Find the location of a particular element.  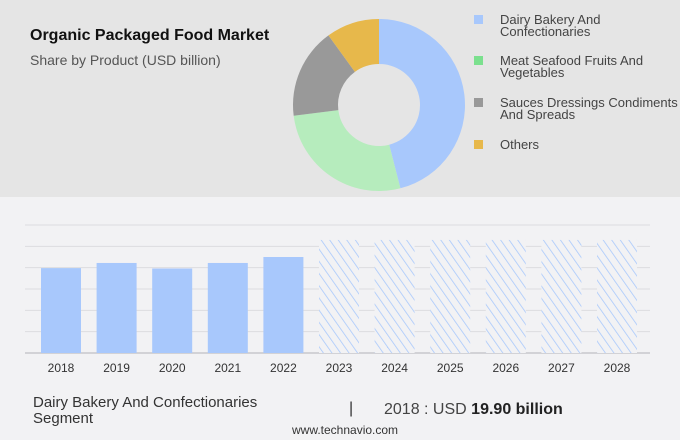

x-tick-label: 2021 is located at coordinates (227, 368).